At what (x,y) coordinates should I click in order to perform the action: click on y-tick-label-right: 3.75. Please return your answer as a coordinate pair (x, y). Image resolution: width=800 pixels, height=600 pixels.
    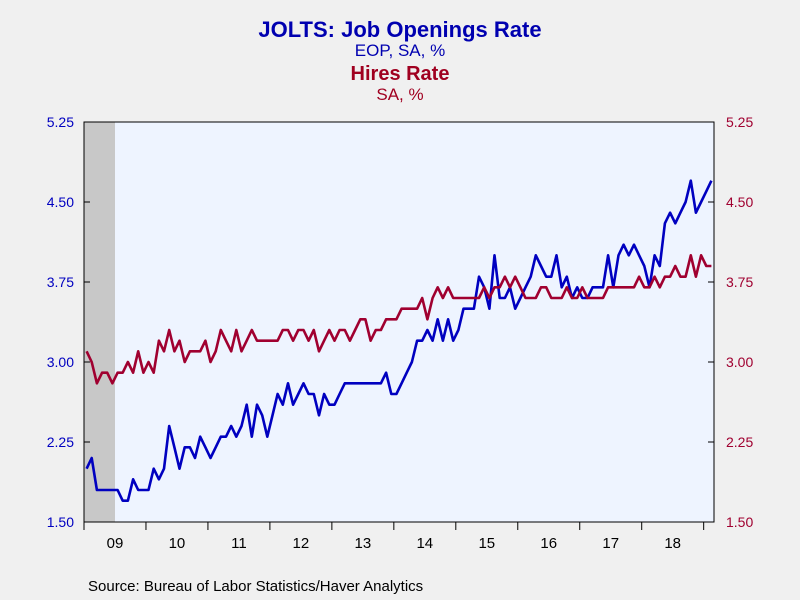
    Looking at the image, I should click on (739, 282).